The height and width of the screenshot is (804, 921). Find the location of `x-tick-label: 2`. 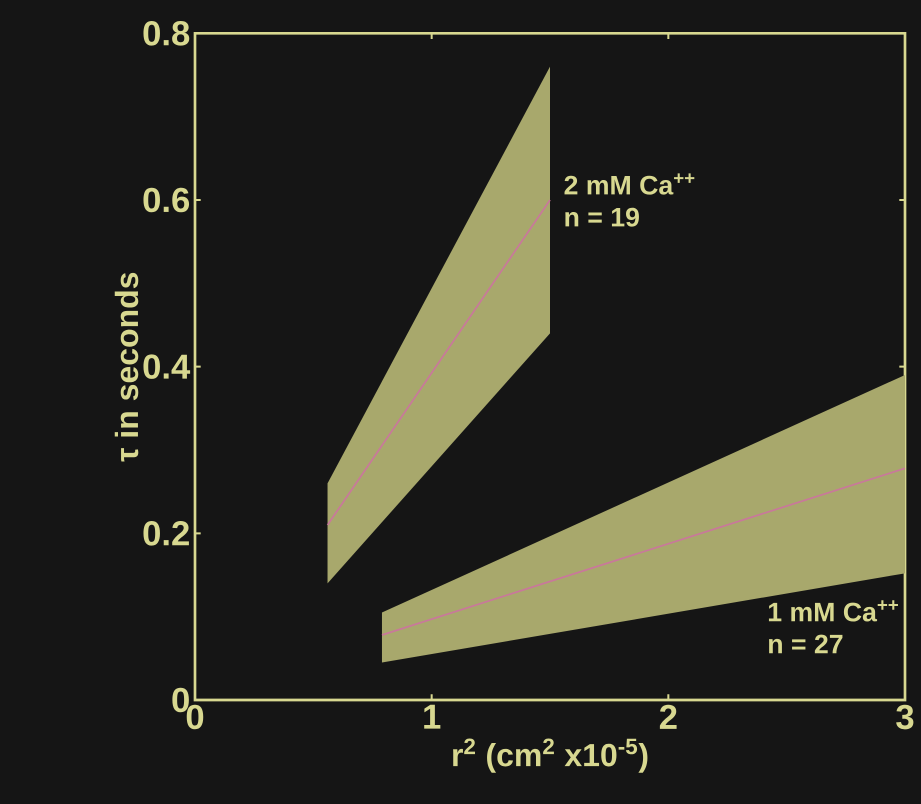

x-tick-label: 2 is located at coordinates (668, 716).